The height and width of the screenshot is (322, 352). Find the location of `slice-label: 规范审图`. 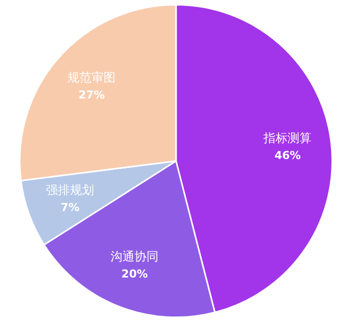

slice-label: 规范审图 is located at coordinates (92, 77).